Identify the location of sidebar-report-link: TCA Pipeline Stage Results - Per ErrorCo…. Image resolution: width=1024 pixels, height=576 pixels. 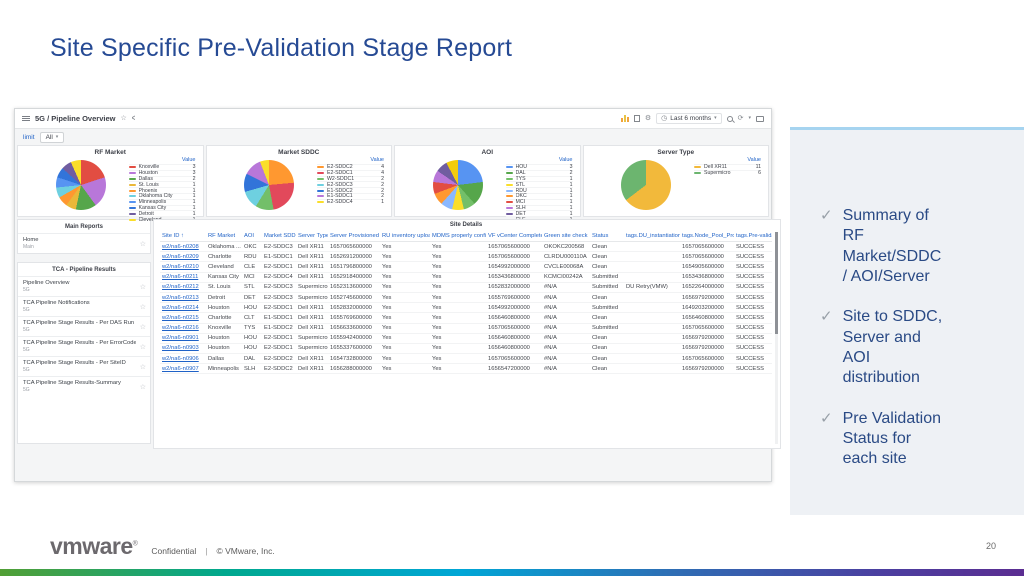
(84, 346).